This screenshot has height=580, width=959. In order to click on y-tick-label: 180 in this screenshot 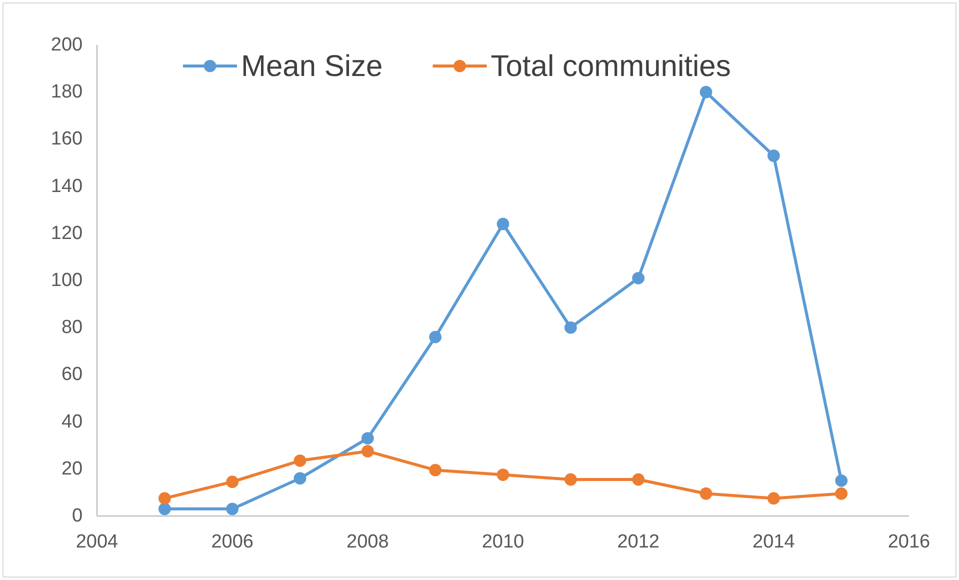, I will do `click(66, 92)`.